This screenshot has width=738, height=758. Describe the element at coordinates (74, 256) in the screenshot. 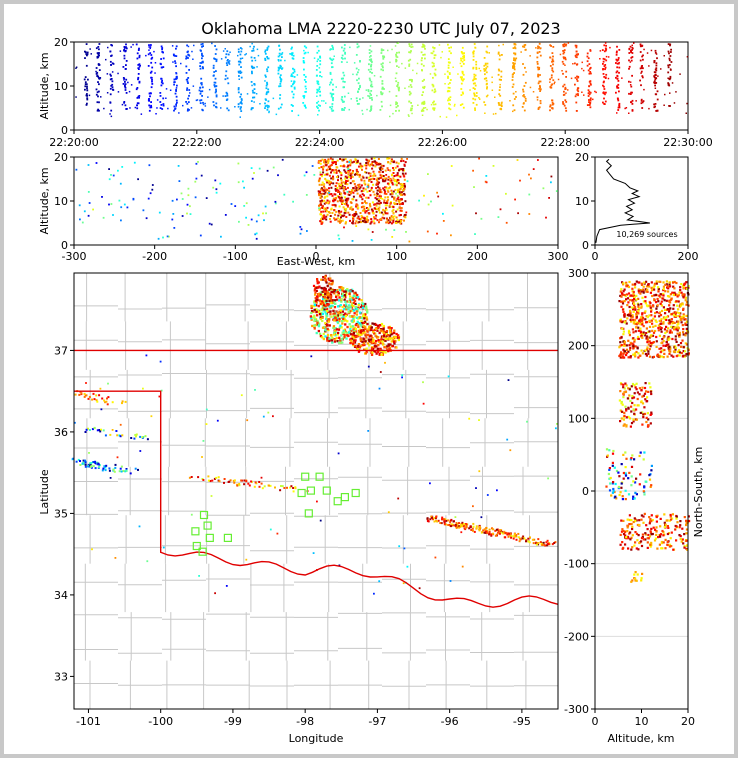

I see `ew-tick-label: -300` at that location.